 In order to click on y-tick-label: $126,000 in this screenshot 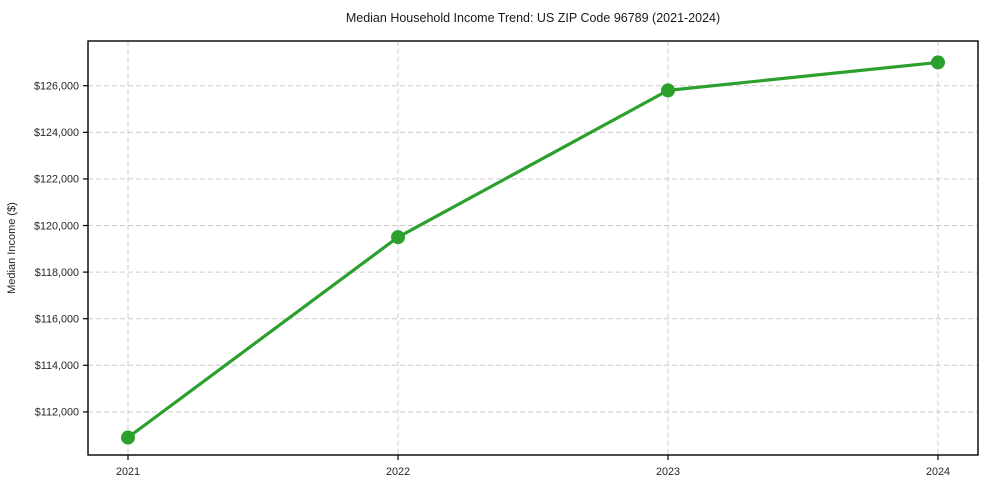, I will do `click(56, 87)`.